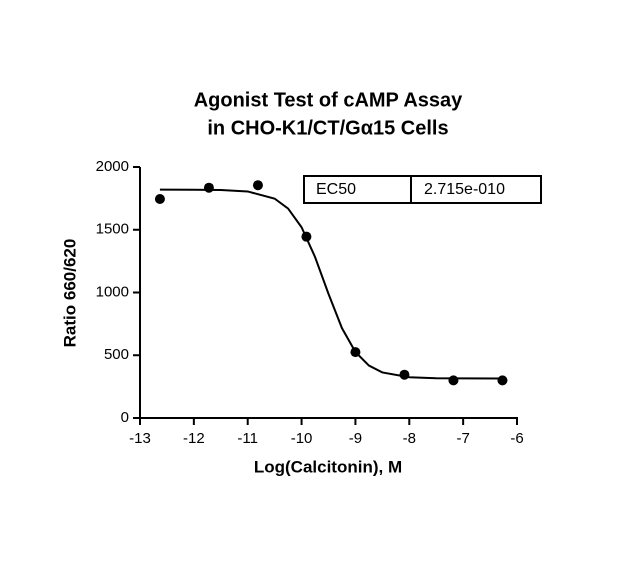 This screenshot has width=639, height=577. I want to click on chart-title: in CHO-K1/CT/Gα15 Cells, so click(327, 128).